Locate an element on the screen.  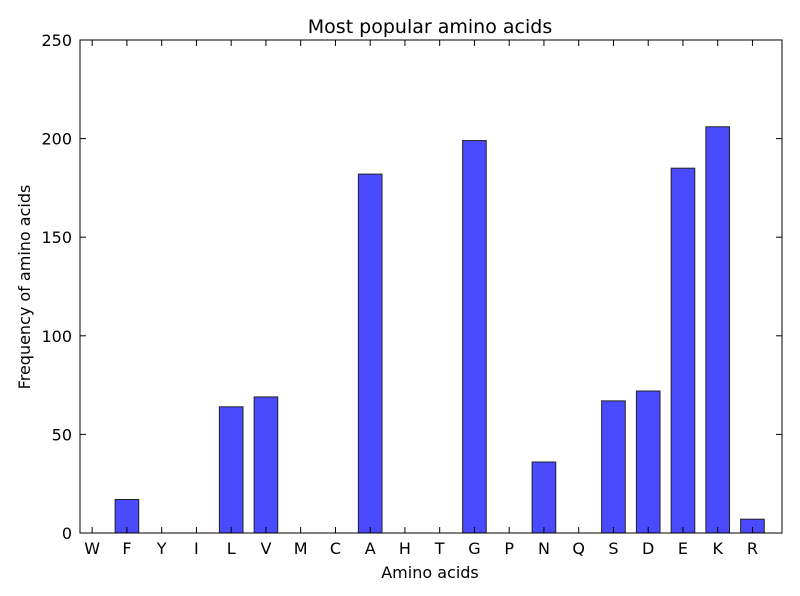
x-tick-label-C: C is located at coordinates (335, 548).